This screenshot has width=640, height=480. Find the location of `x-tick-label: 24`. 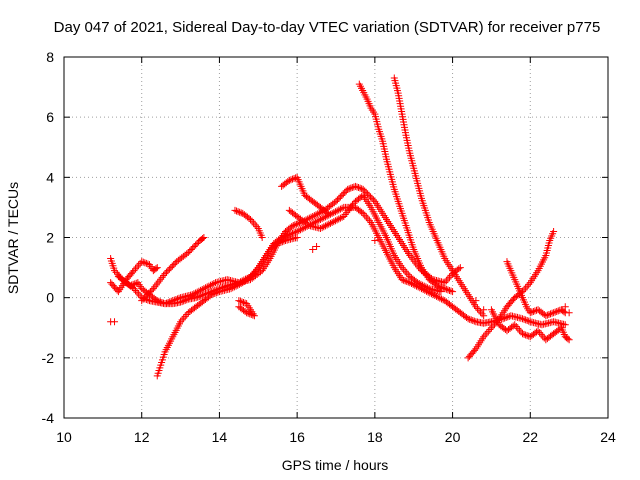

x-tick-label: 24 is located at coordinates (608, 437).